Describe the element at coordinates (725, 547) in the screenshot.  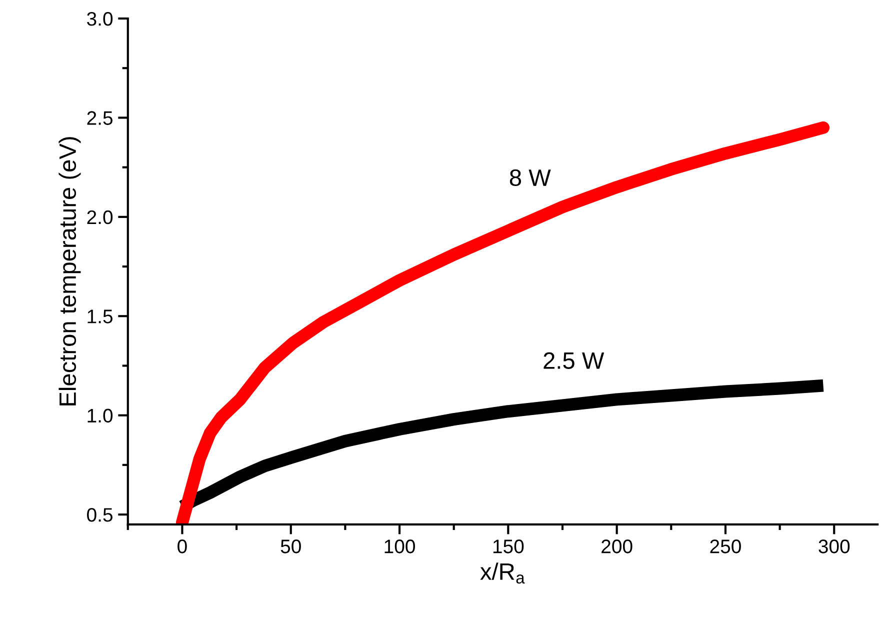
I see `x-tick-label: 250` at that location.